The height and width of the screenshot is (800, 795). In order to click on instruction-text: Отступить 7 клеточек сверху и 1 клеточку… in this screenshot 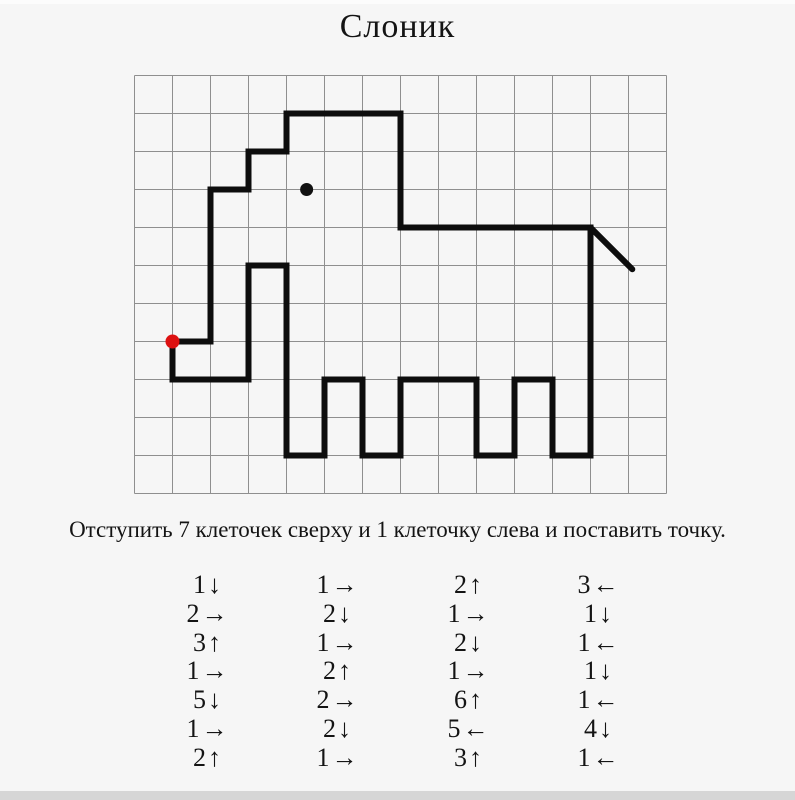, I will do `click(397, 529)`.